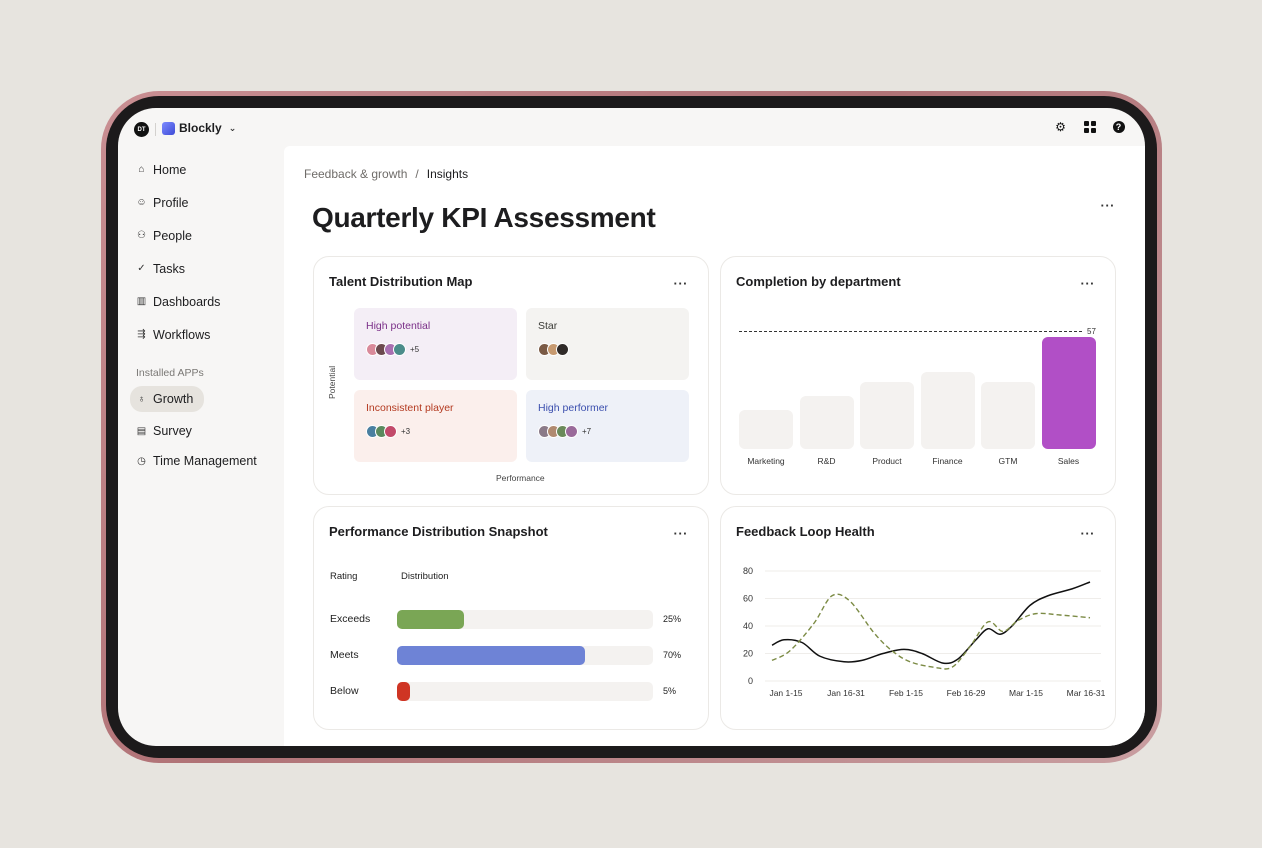 The image size is (1262, 848). Describe the element at coordinates (203, 301) in the screenshot. I see `sidebar-item-dashboards: ▥ Dashboards` at that location.